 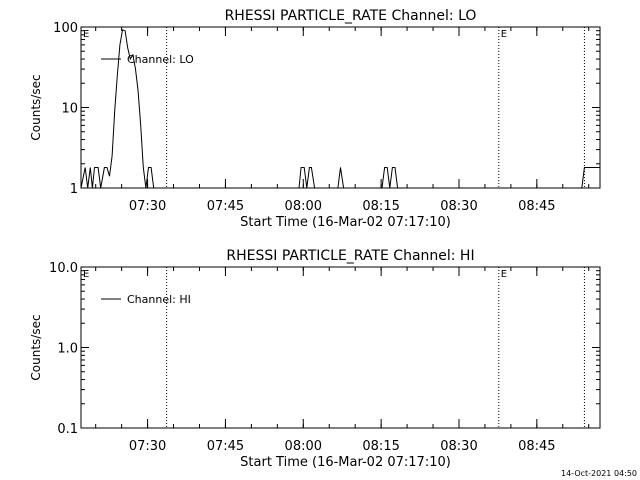 What do you see at coordinates (350, 256) in the screenshot?
I see `chart-title: RHESSI PARTICLE_RATE Channel: HI` at bounding box center [350, 256].